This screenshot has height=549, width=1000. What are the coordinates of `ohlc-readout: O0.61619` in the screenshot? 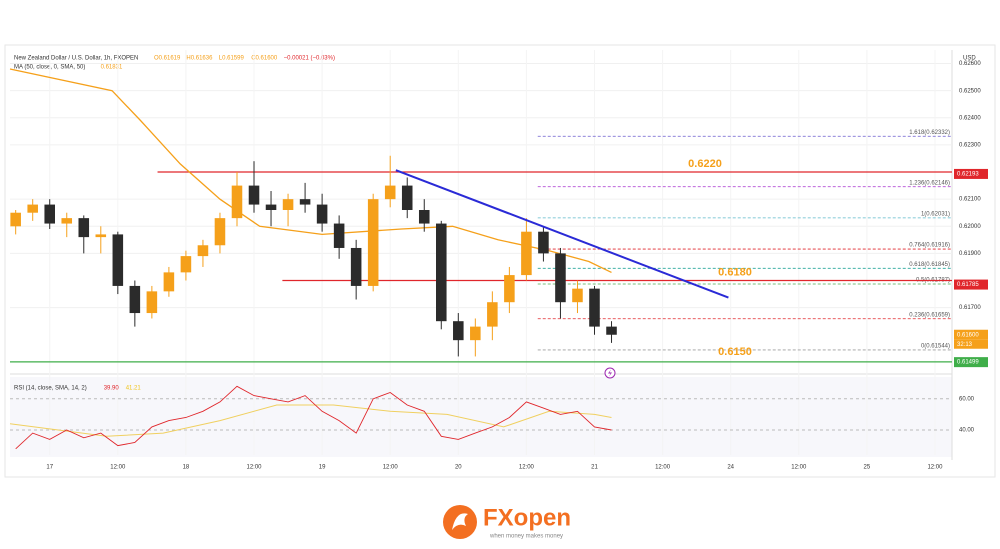 It's located at (167, 59).